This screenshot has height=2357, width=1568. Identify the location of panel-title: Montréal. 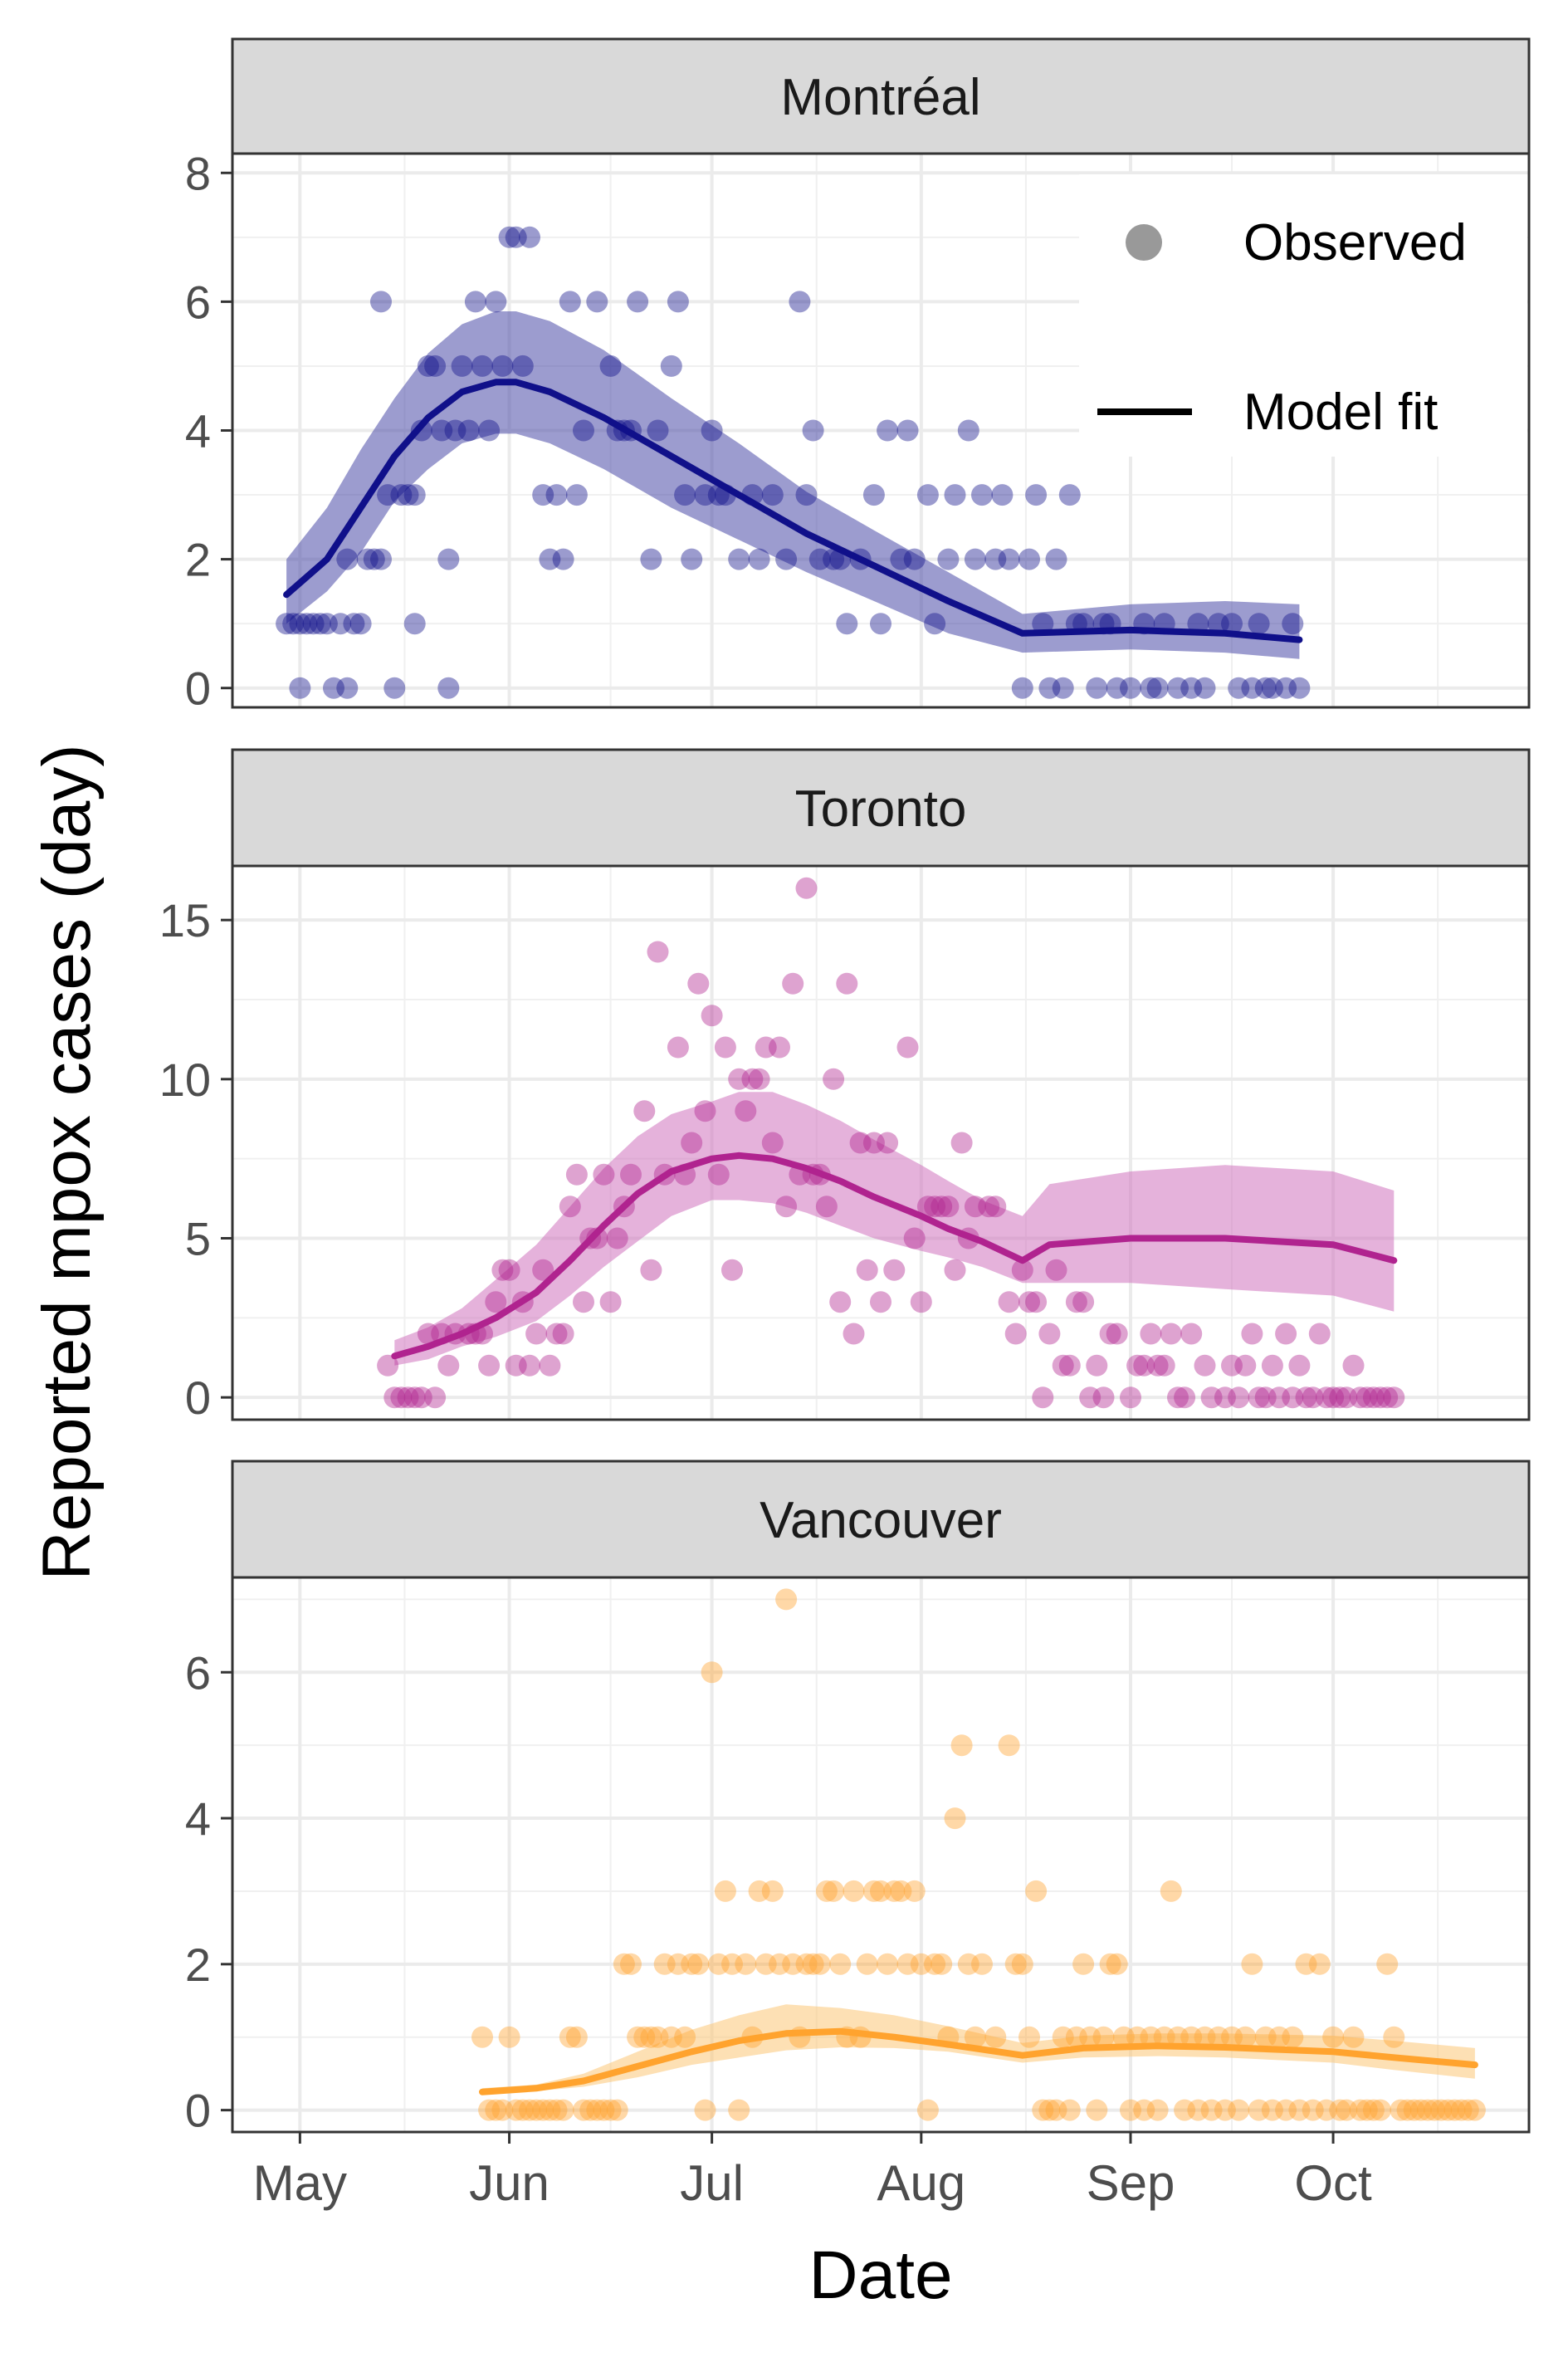
(880, 97).